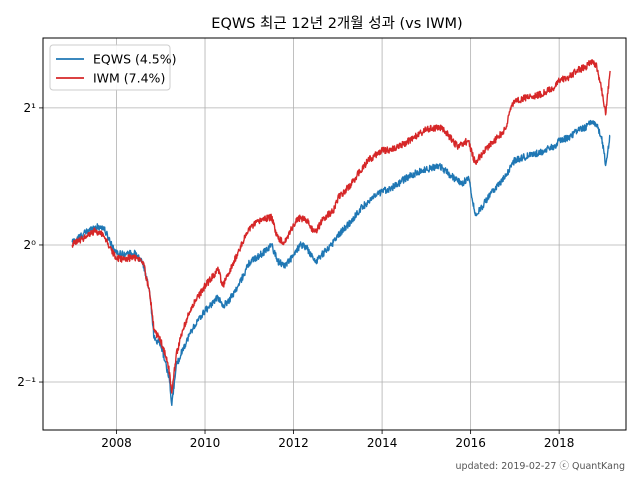 Image resolution: width=640 pixels, height=480 pixels. Describe the element at coordinates (559, 443) in the screenshot. I see `x-tick-label: 2018` at that location.